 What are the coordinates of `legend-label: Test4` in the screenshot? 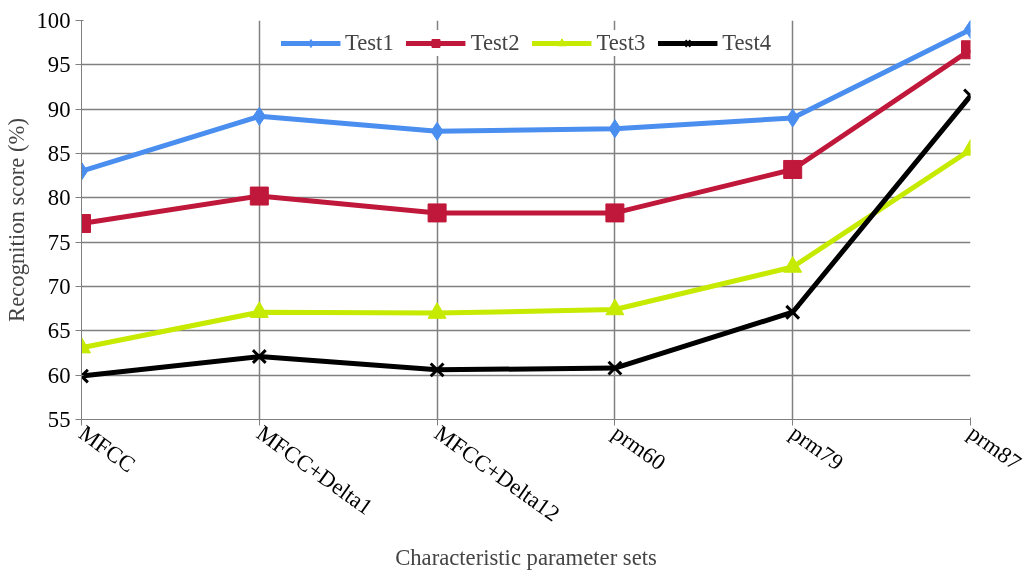 It's located at (747, 43).